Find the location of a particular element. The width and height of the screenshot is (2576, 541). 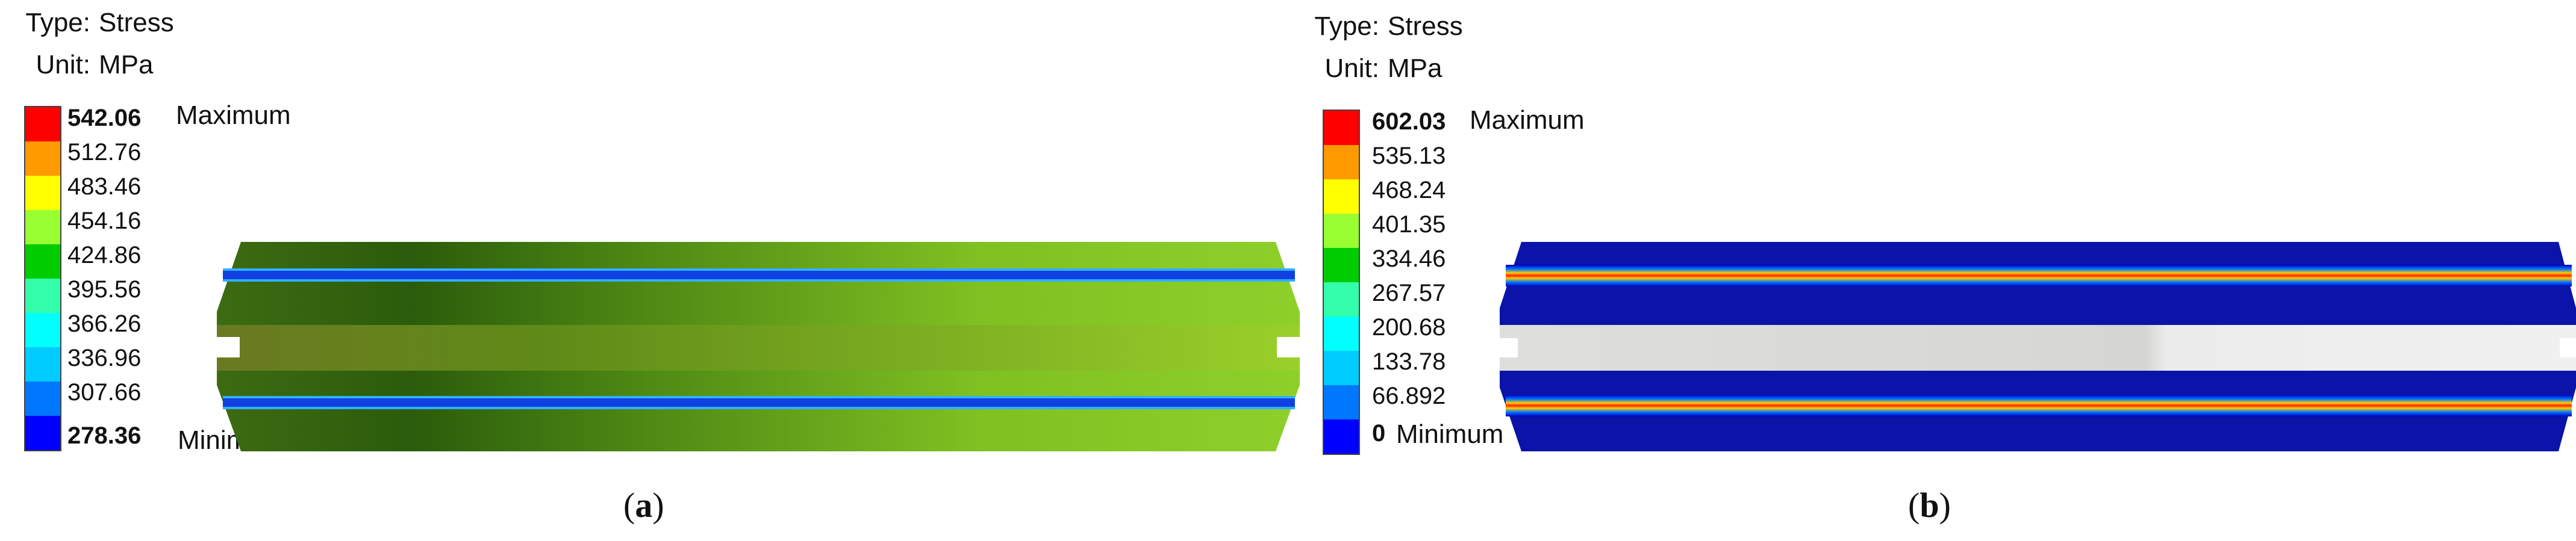

legend-value: 395.56 is located at coordinates (104, 289).